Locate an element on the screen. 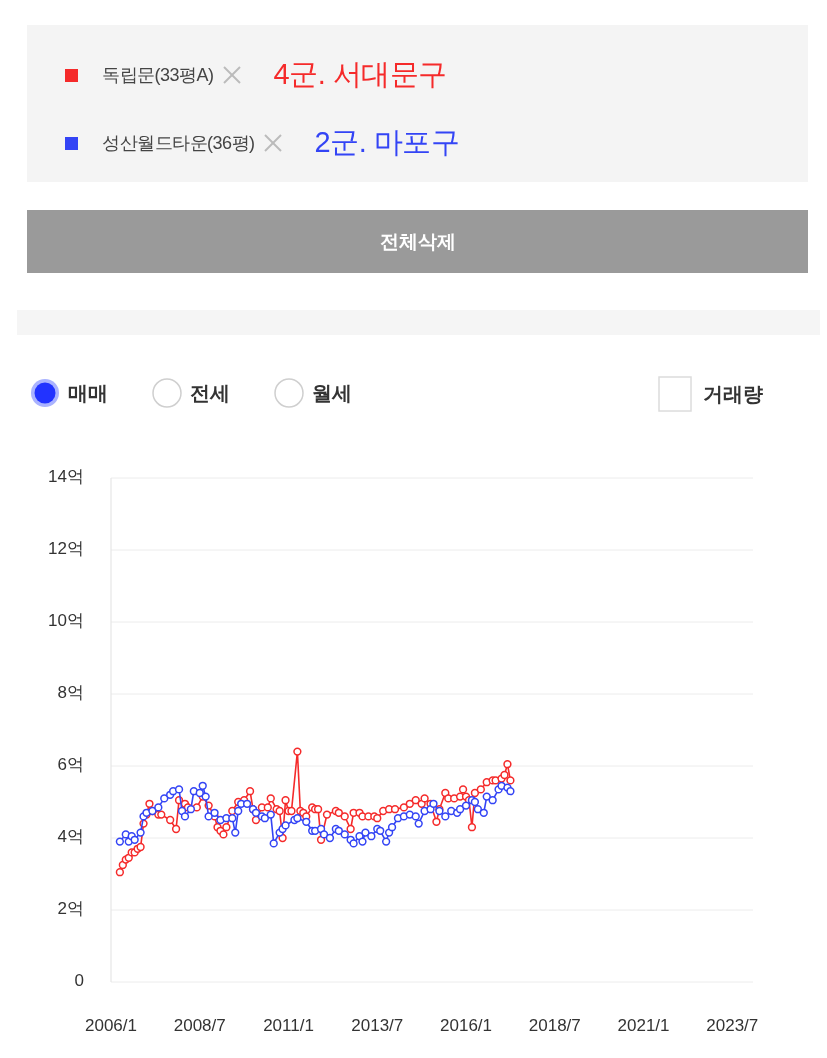 The width and height of the screenshot is (827, 1058). text: 2군. 마포구 is located at coordinates (387, 142).